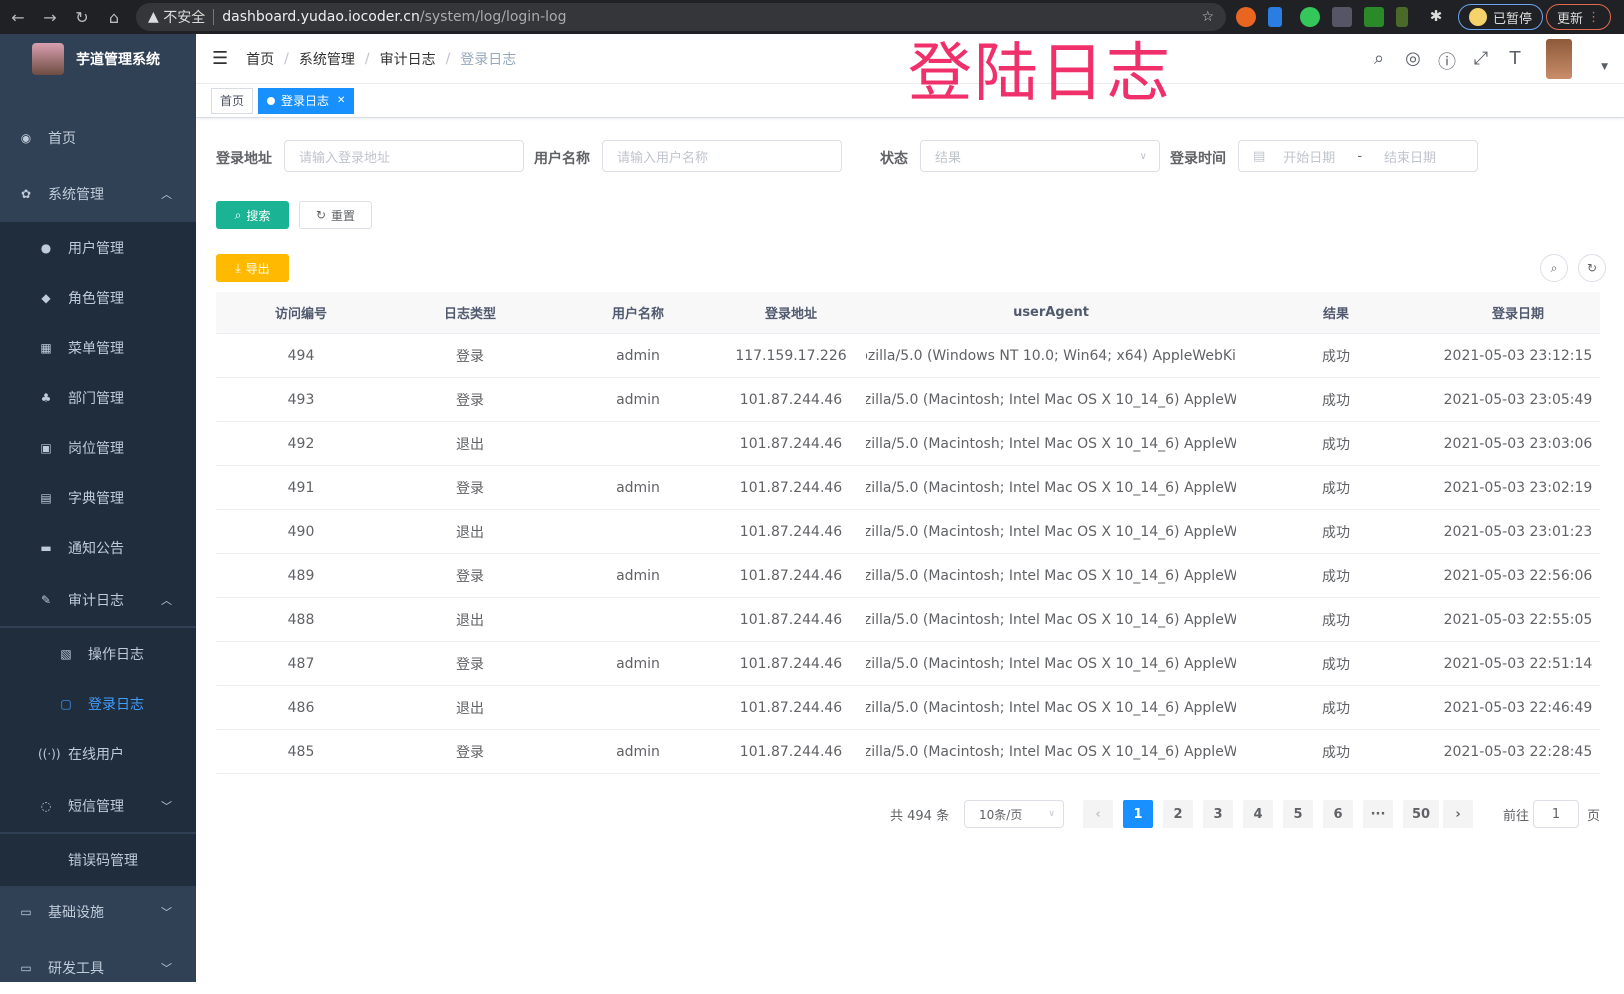 This screenshot has width=1624, height=994. Describe the element at coordinates (1516, 816) in the screenshot. I see `goto-label: 前往` at that location.